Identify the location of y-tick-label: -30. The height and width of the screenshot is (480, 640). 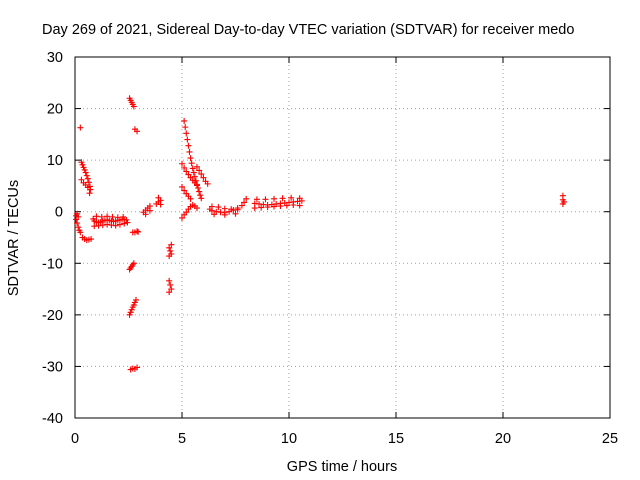
(52, 367).